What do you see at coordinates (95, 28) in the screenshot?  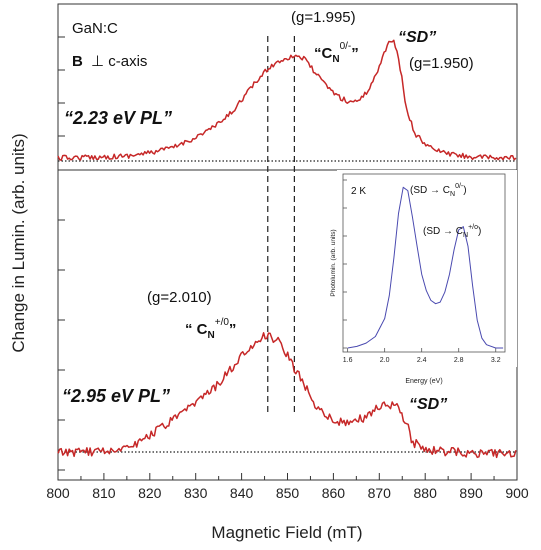 I see `annotation-sample: GaN:C` at bounding box center [95, 28].